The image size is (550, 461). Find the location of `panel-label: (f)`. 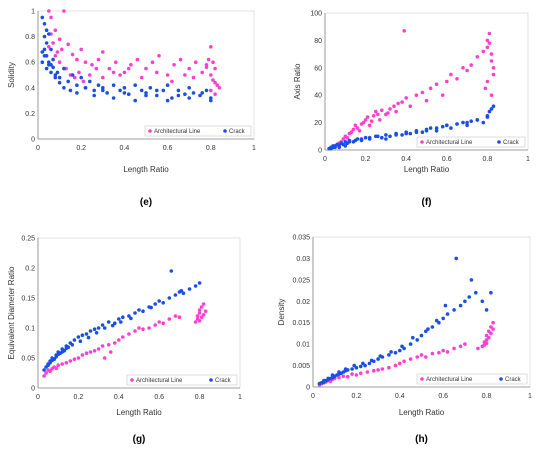

panel-label: (f) is located at coordinates (427, 202).